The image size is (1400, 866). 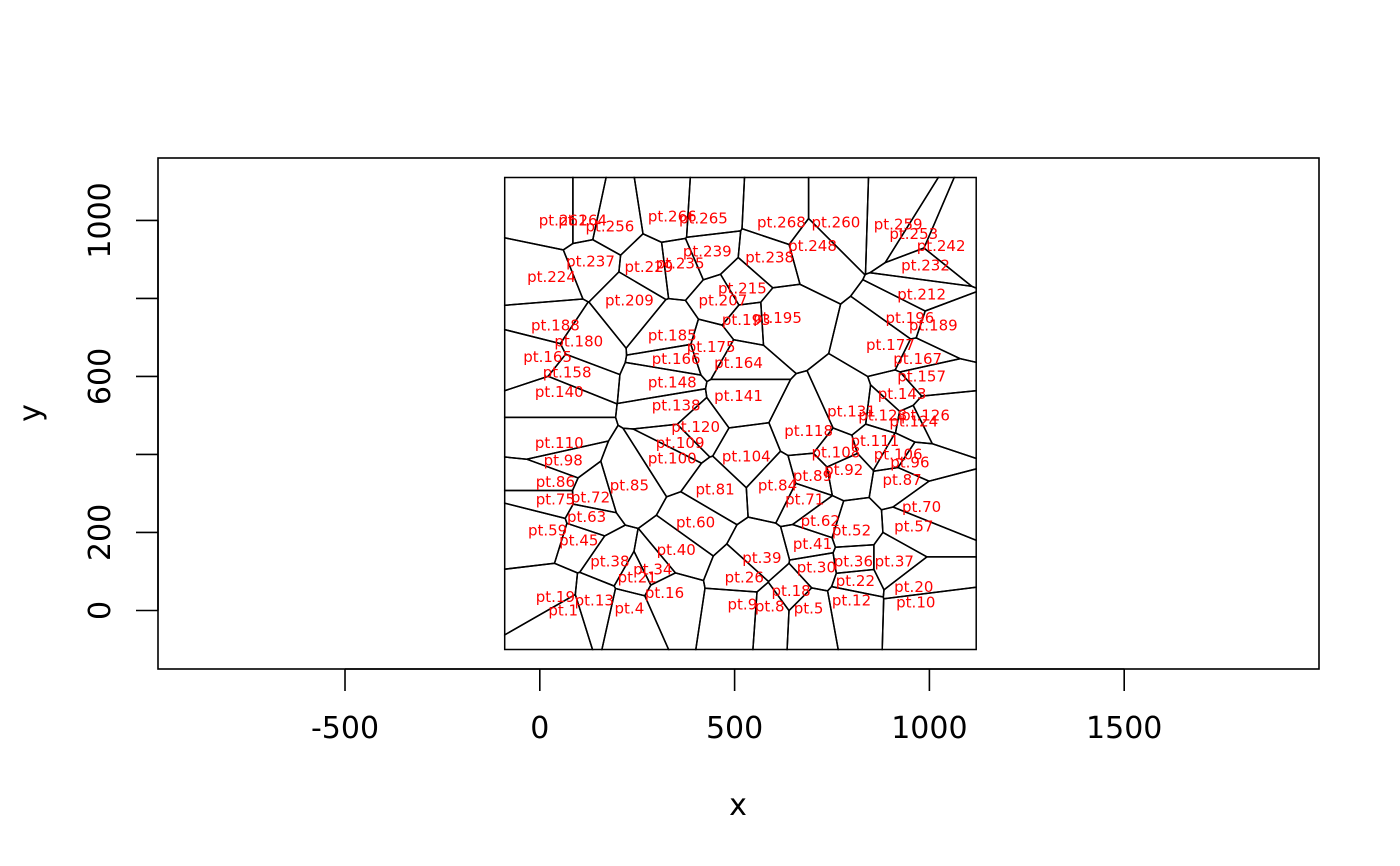 What do you see at coordinates (804, 499) in the screenshot?
I see `point-label: pt.71` at bounding box center [804, 499].